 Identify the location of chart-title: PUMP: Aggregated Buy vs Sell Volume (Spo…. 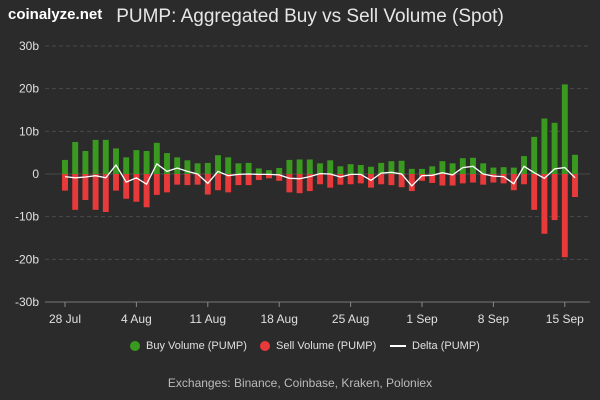
(310, 16).